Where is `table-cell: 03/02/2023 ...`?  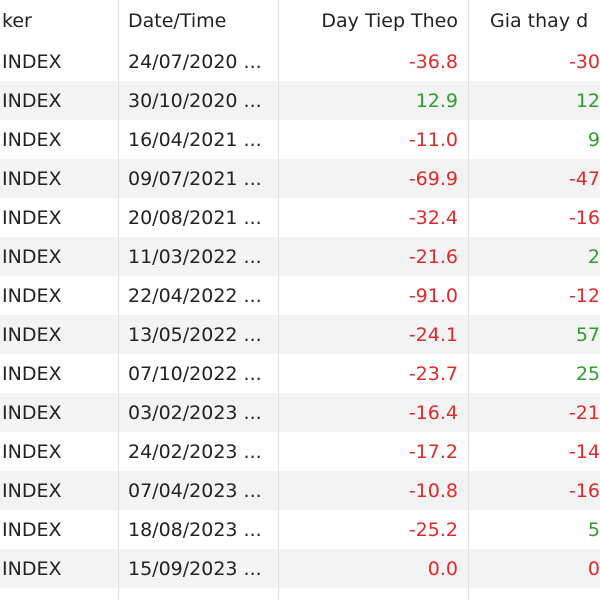 table-cell: 03/02/2023 ... is located at coordinates (198, 412).